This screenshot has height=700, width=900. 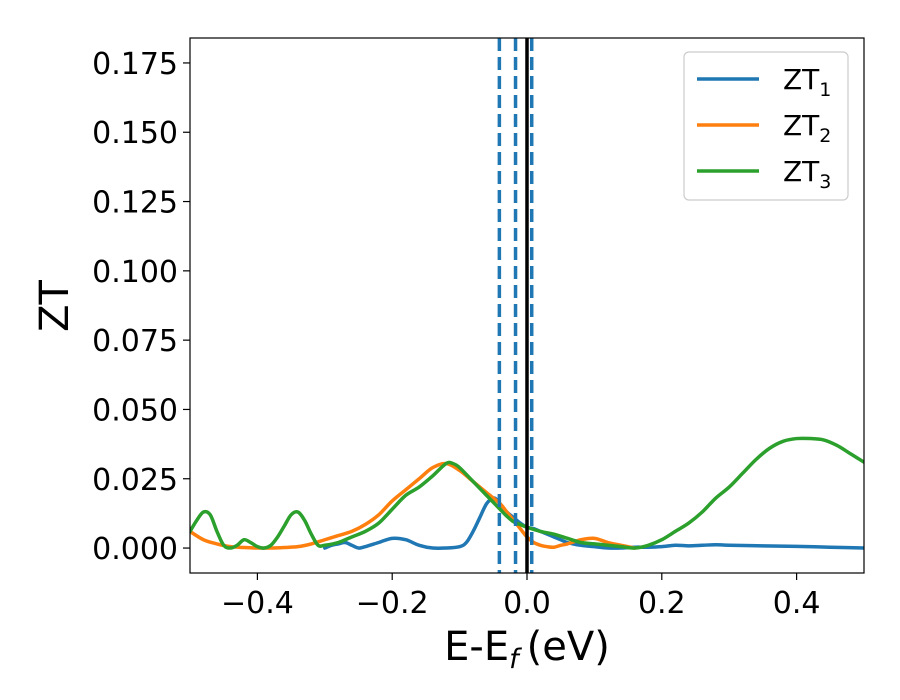 I want to click on vertical-lines-layer, so click(x=515, y=305).